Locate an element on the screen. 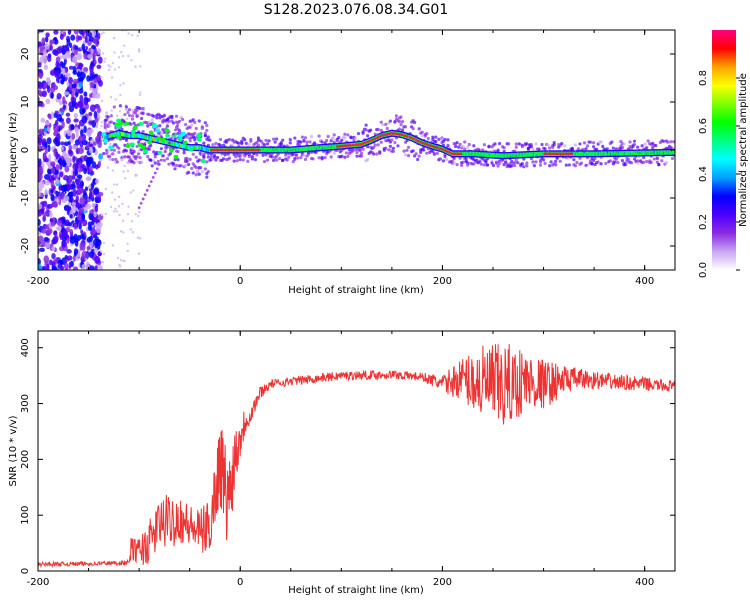 This screenshot has height=600, width=750. spectrogram-ytick-label: 20 is located at coordinates (25, 54).